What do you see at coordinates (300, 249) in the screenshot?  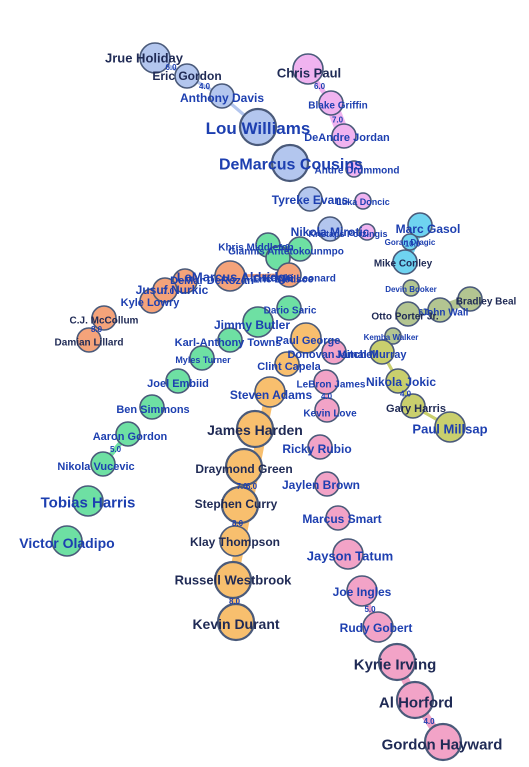 I see `node-giannis-antetokounmpo` at bounding box center [300, 249].